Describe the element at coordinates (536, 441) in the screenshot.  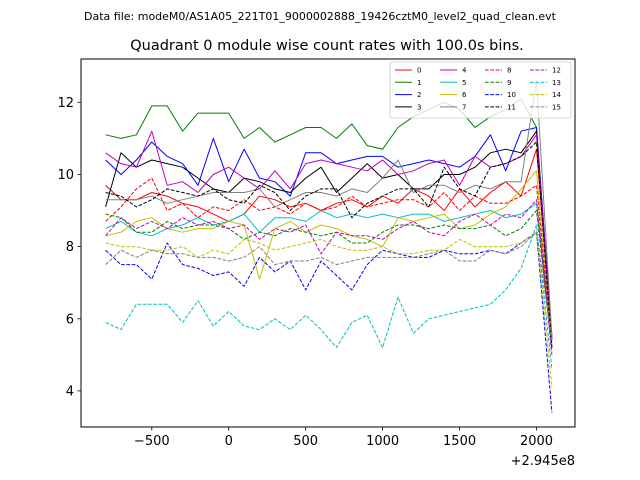
I see `x-tick-label: 2000` at that location.